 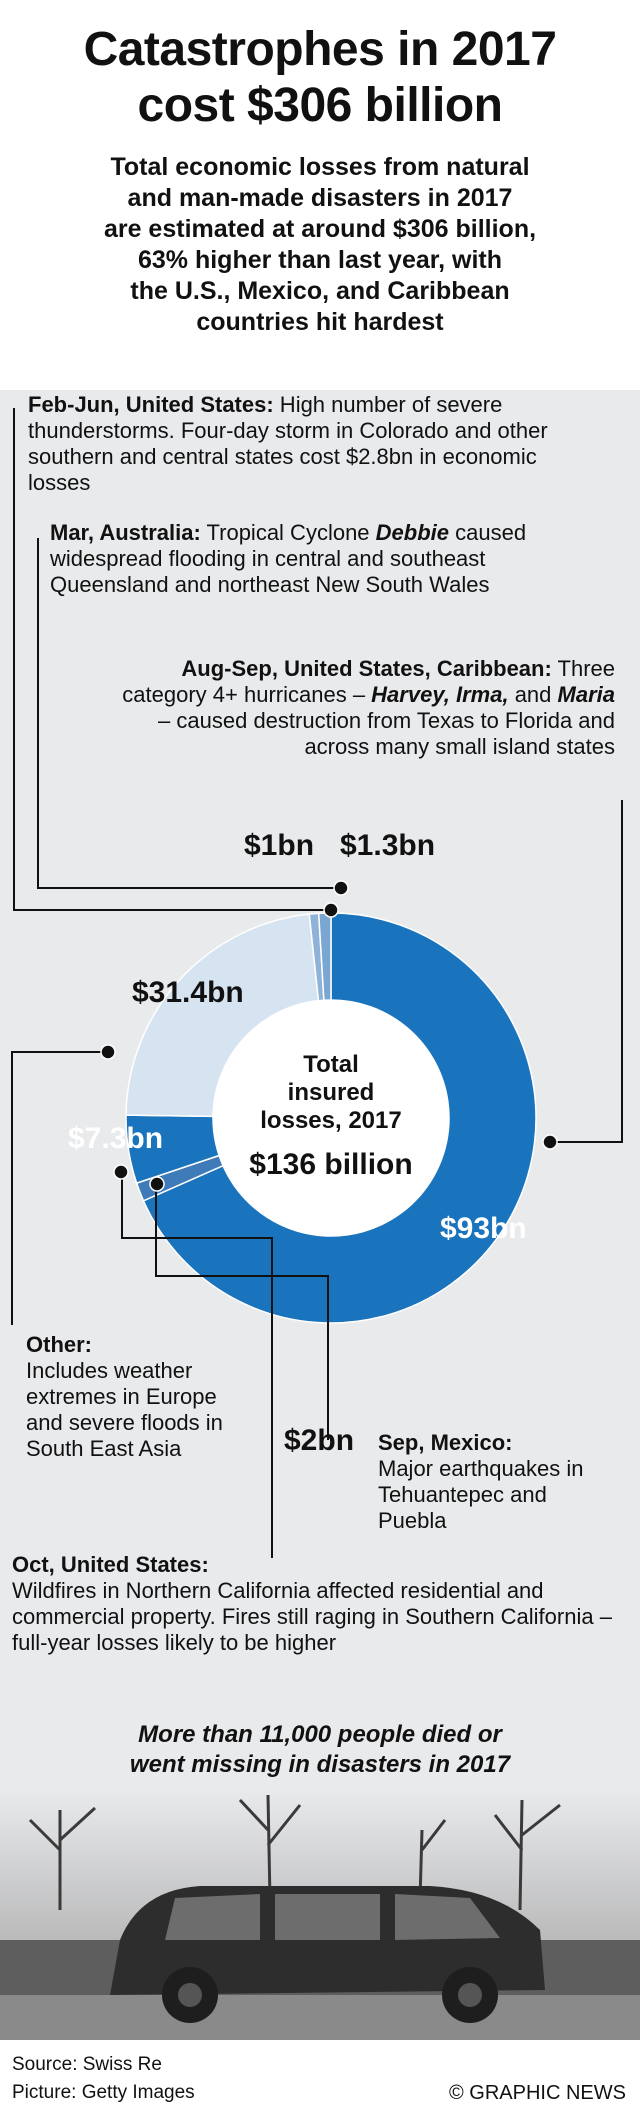 What do you see at coordinates (320, 1915) in the screenshot?
I see `photo-burnt-car` at bounding box center [320, 1915].